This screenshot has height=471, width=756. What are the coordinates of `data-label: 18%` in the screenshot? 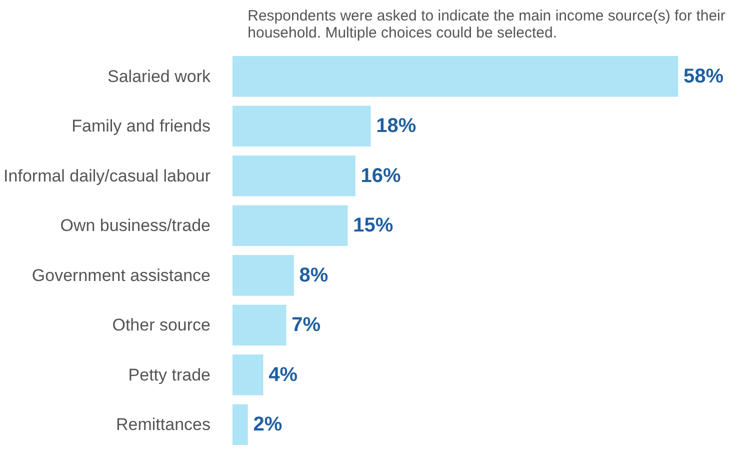 It's located at (396, 126).